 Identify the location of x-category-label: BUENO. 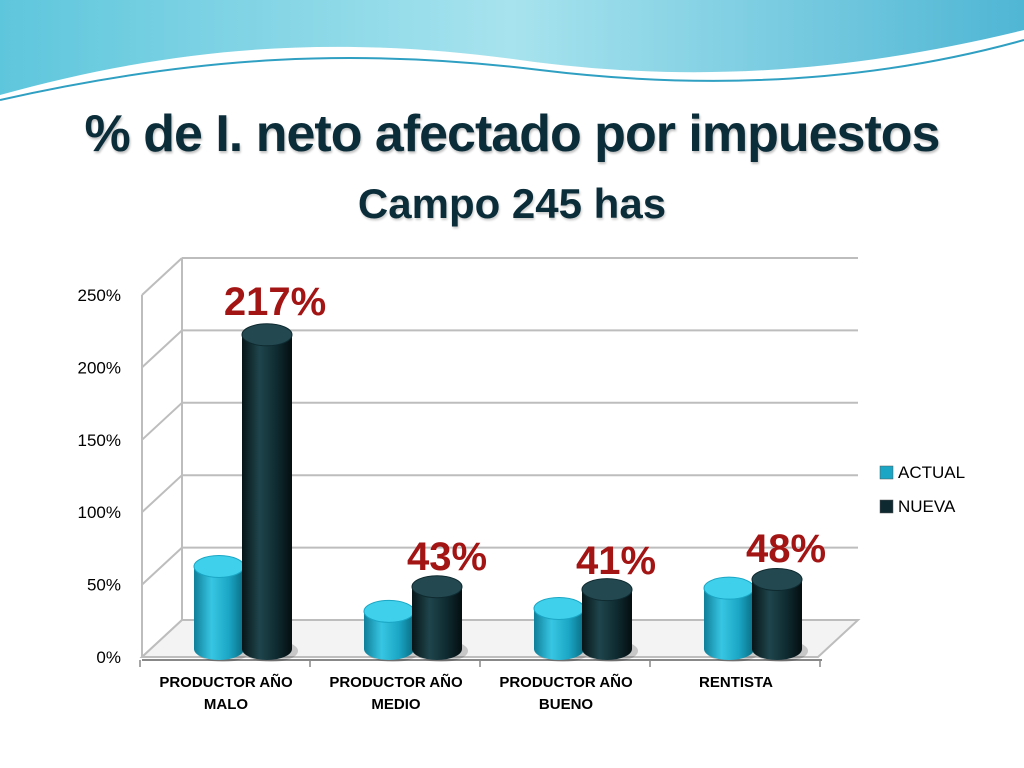
(566, 704).